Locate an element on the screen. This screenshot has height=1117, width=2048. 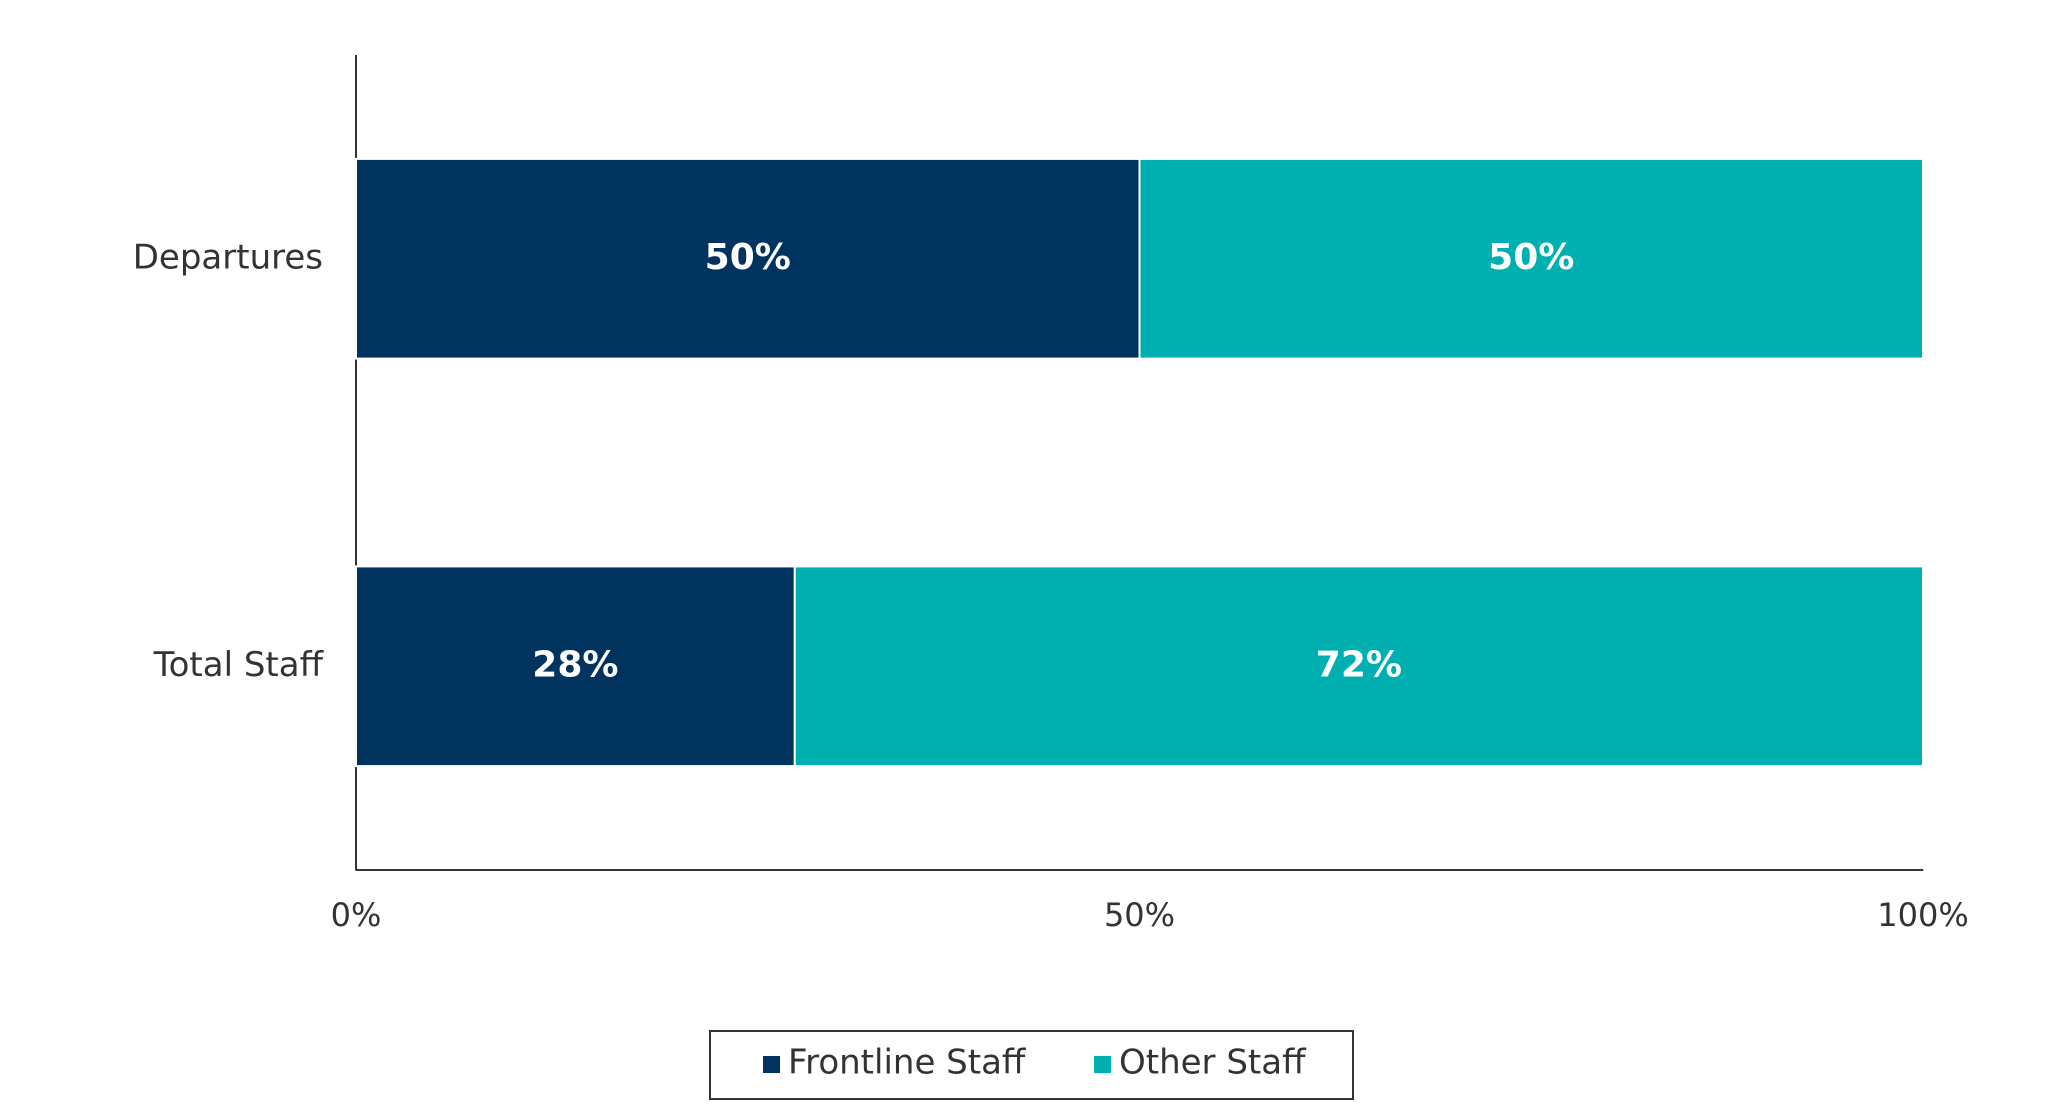
y-tick-label: Departures is located at coordinates (228, 257).